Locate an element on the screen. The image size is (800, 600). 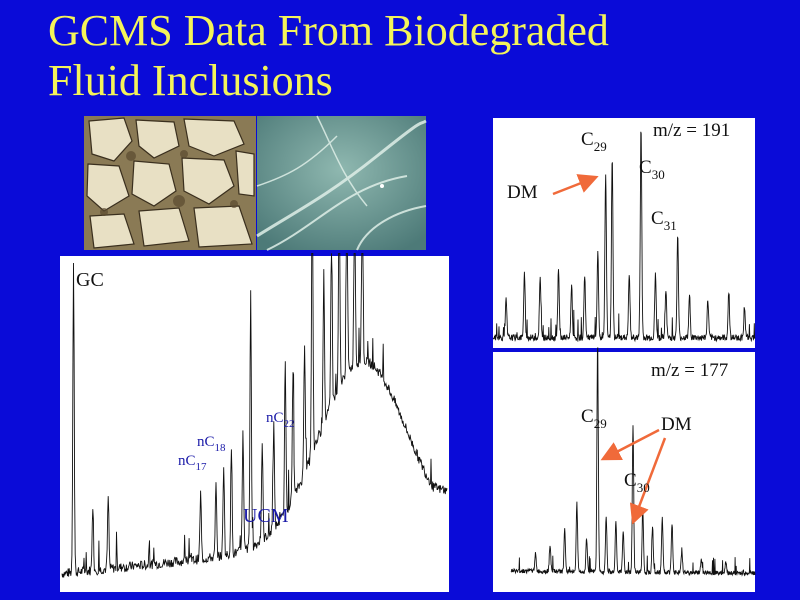
ms177-annotation-c30: C30 is located at coordinates (637, 482).